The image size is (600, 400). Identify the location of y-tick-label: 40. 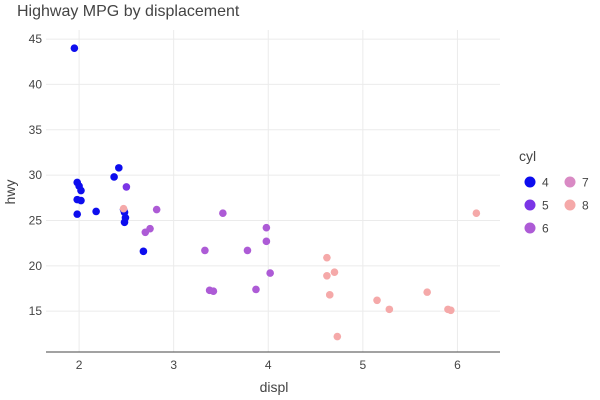
(36, 84).